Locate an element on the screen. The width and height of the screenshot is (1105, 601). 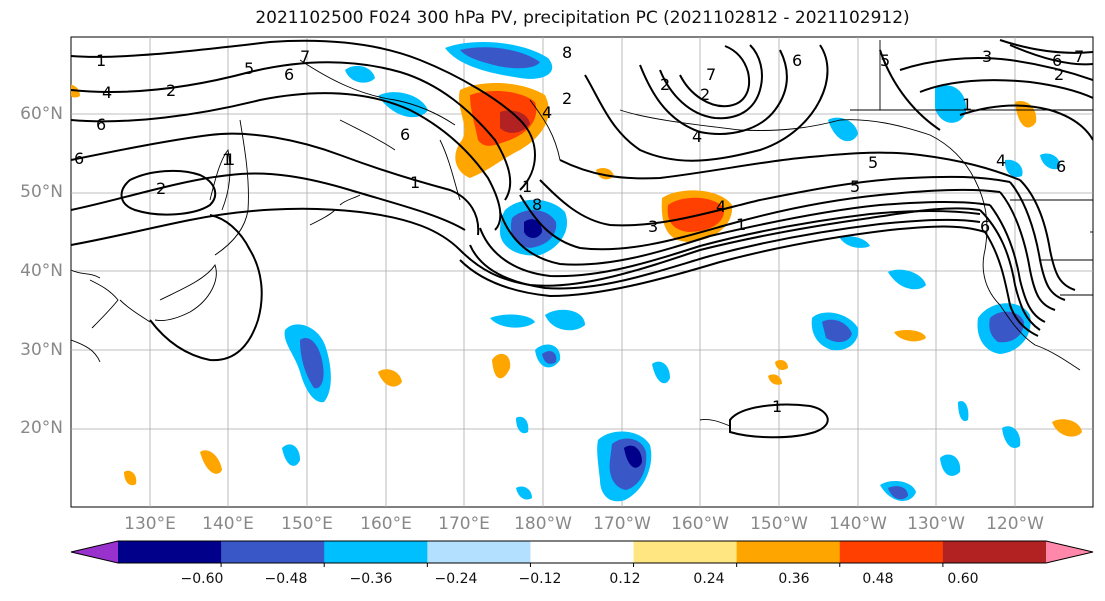
colorbar-tick-label: 0.24 is located at coordinates (709, 579).